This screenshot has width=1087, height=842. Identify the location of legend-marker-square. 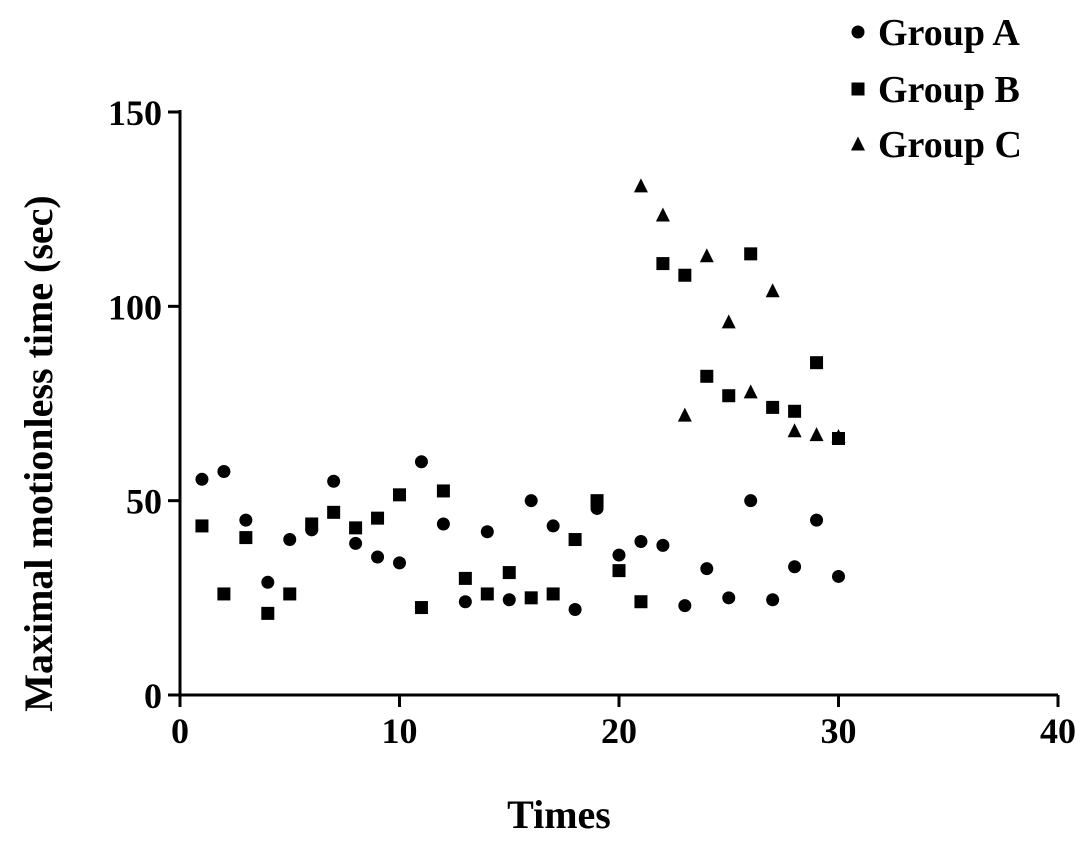
(858, 89).